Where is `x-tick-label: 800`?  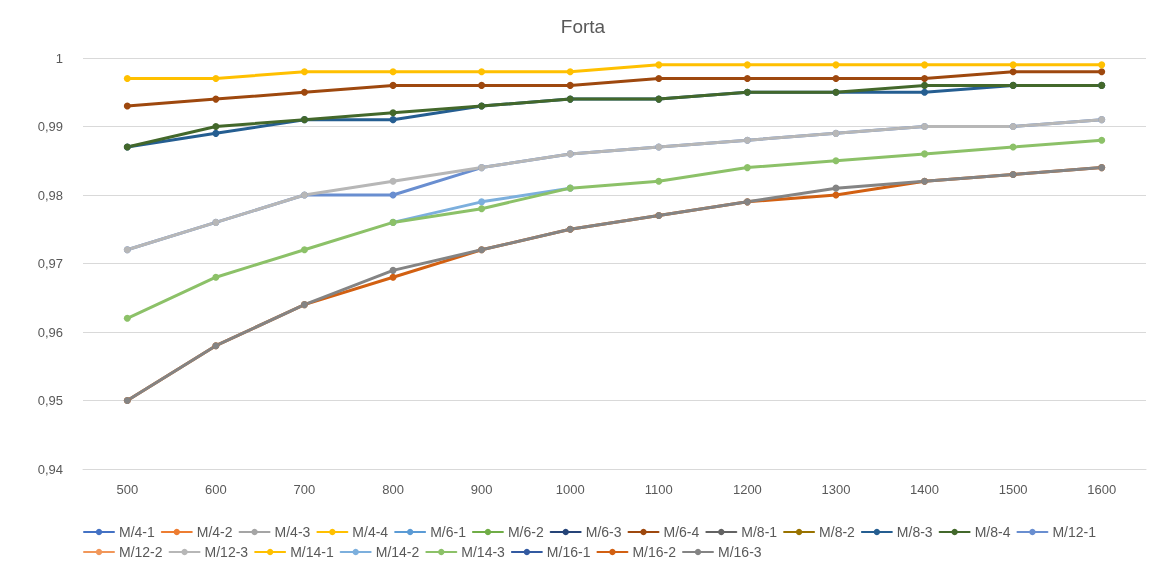
x-tick-label: 800 is located at coordinates (393, 489).